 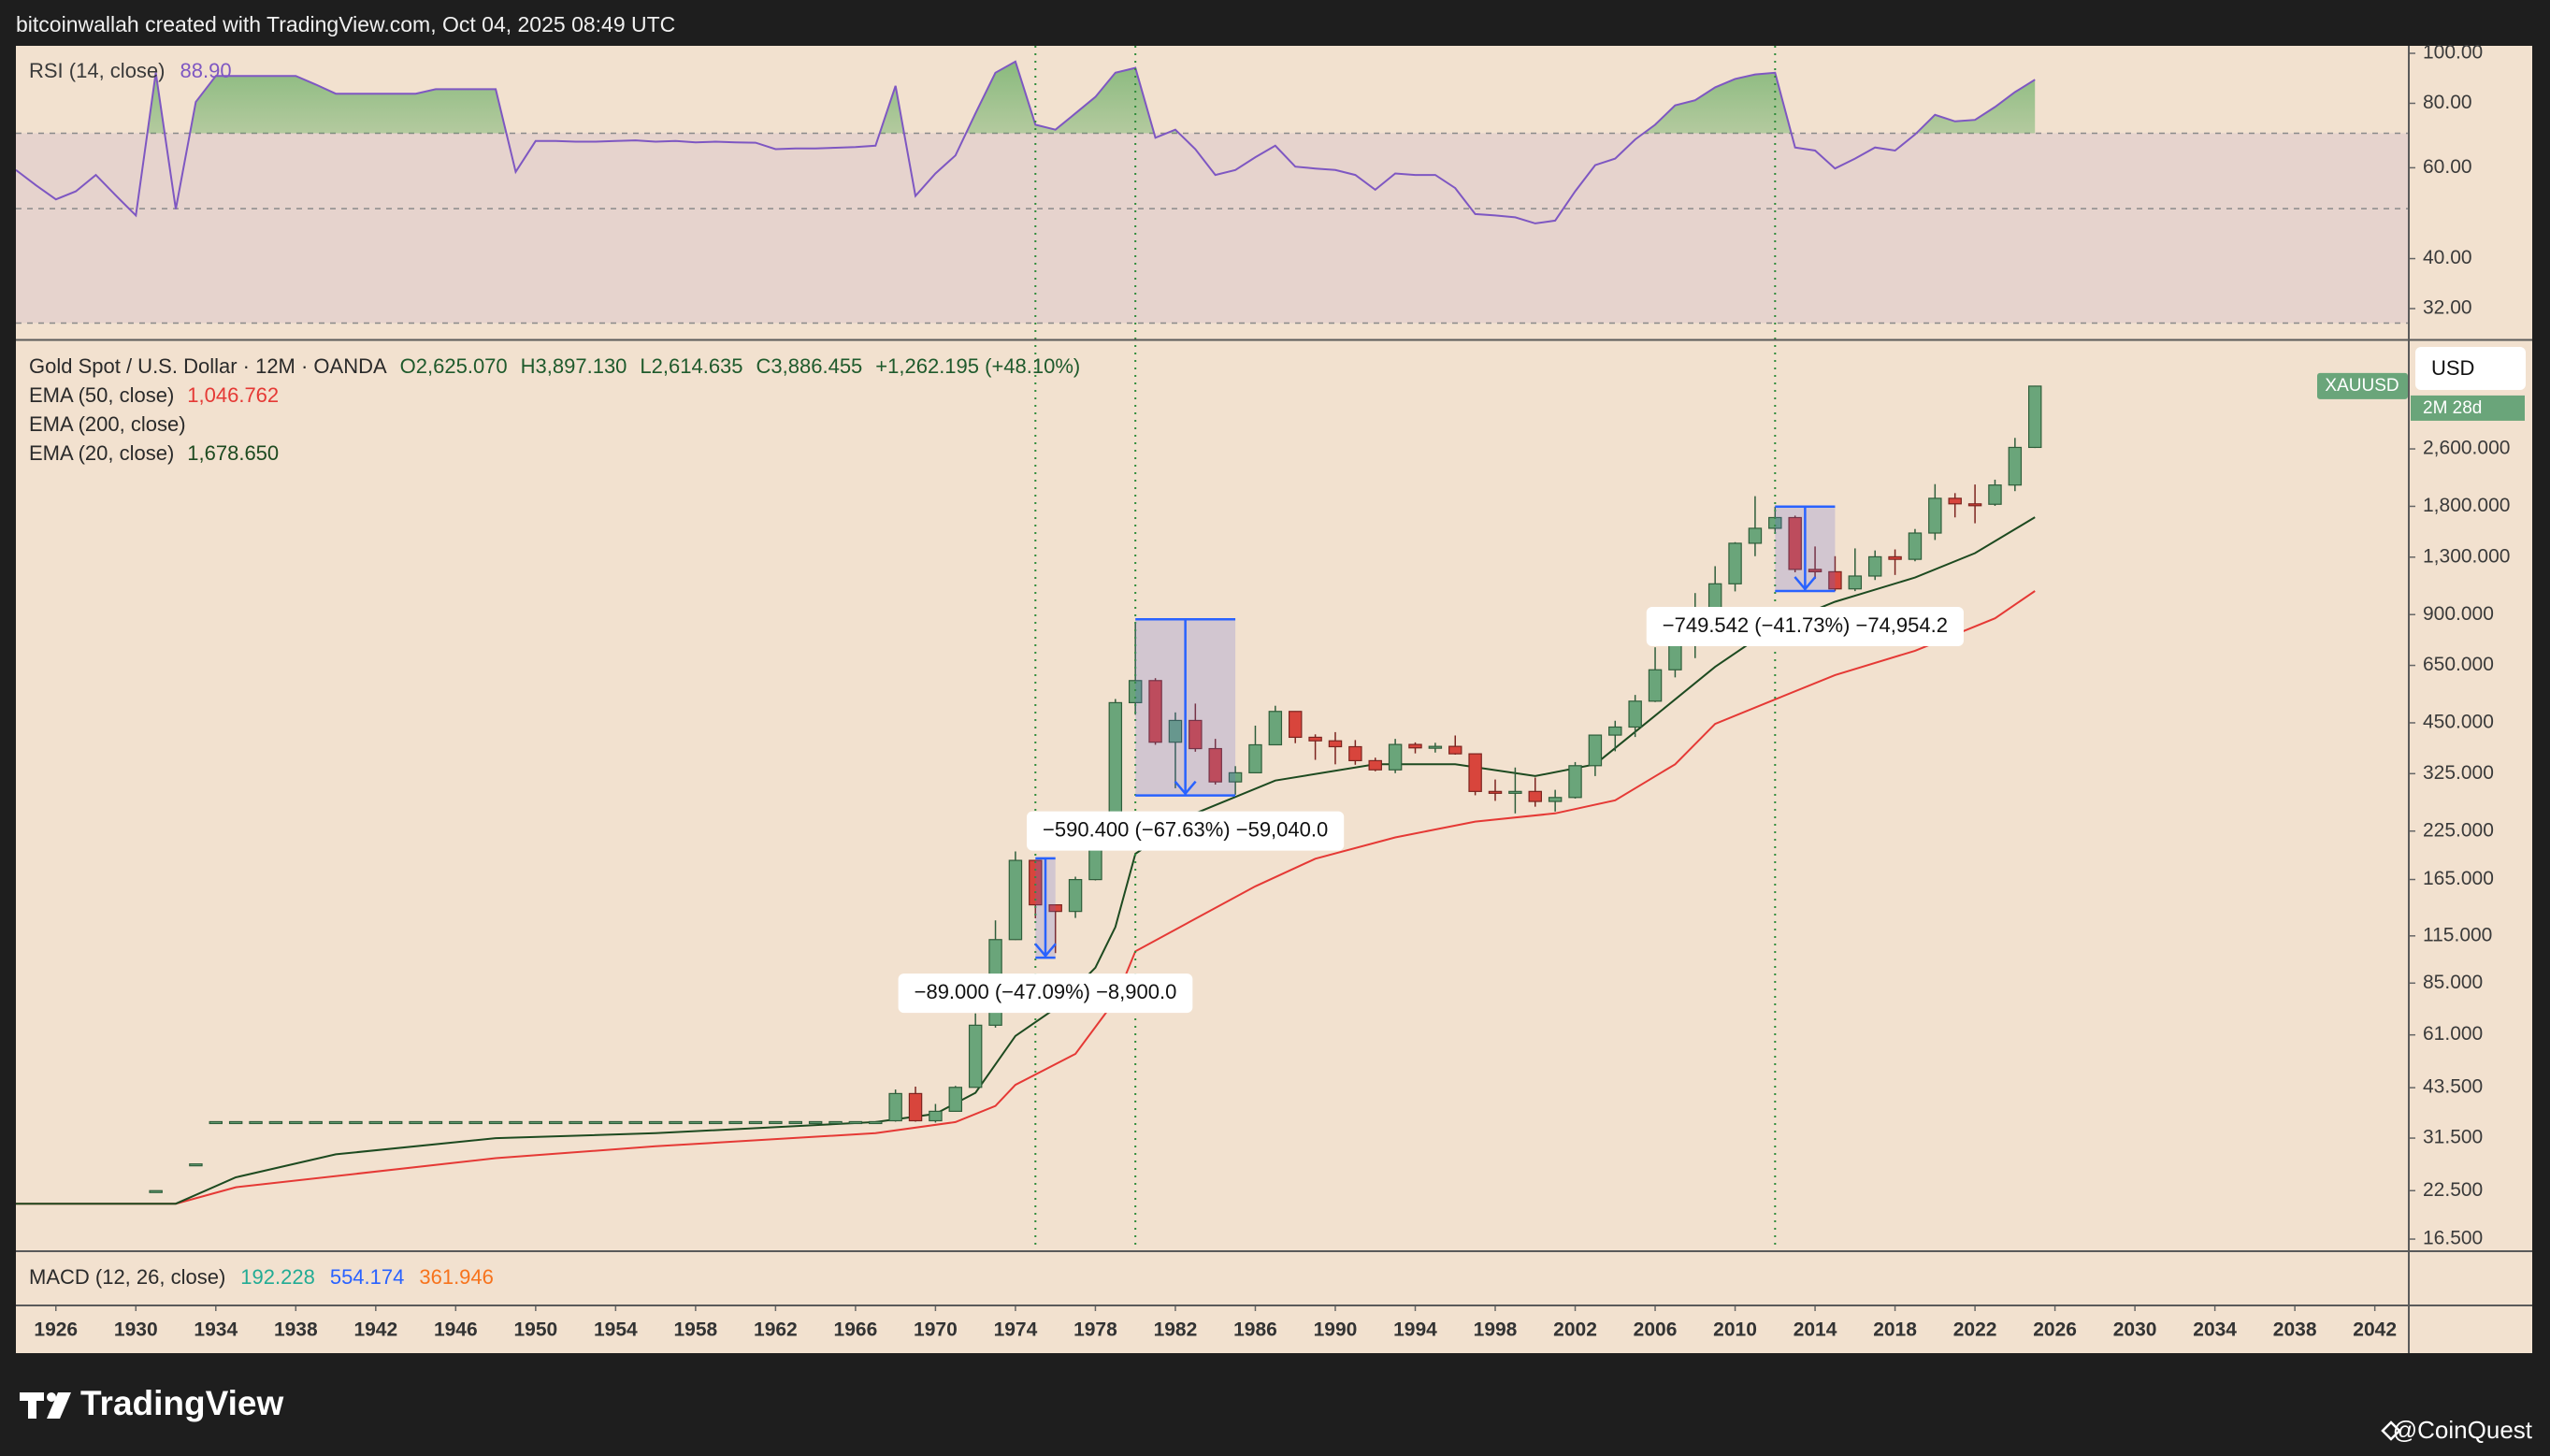 I want to click on y-tick-label: 40.00, so click(x=2447, y=257).